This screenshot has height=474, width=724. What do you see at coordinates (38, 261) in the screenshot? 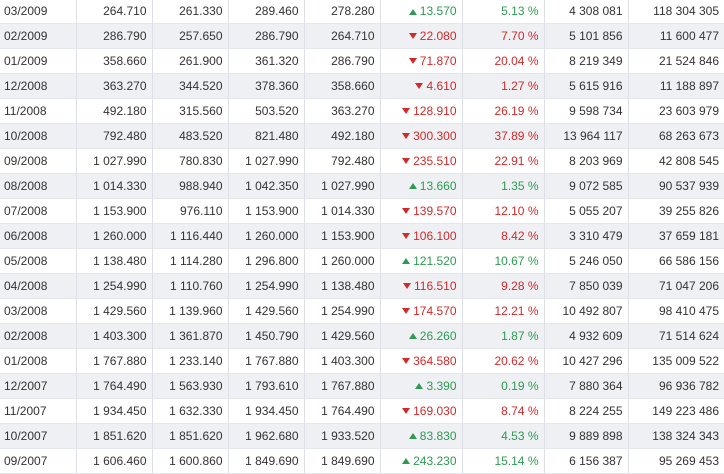
I see `month-cell: 05/2008` at bounding box center [38, 261].